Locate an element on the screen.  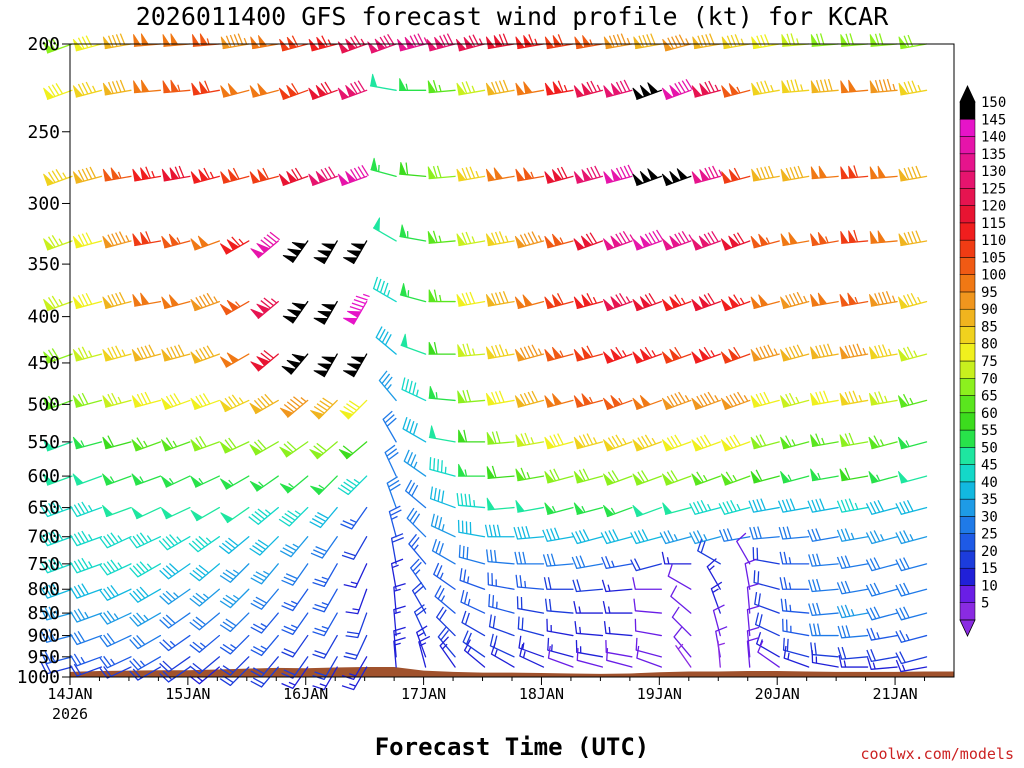
series-700hpa is located at coordinates (484, 532).